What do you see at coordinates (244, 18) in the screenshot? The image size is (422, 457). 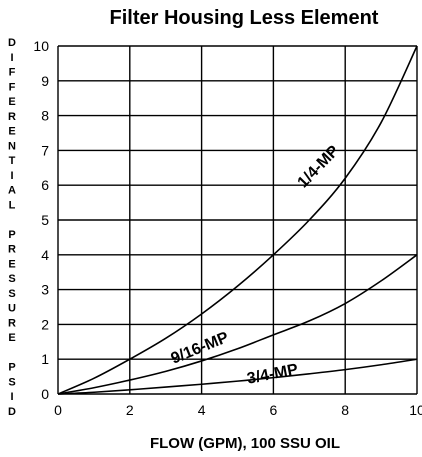 I see `chart-title: Filter Housing Less Element` at bounding box center [244, 18].